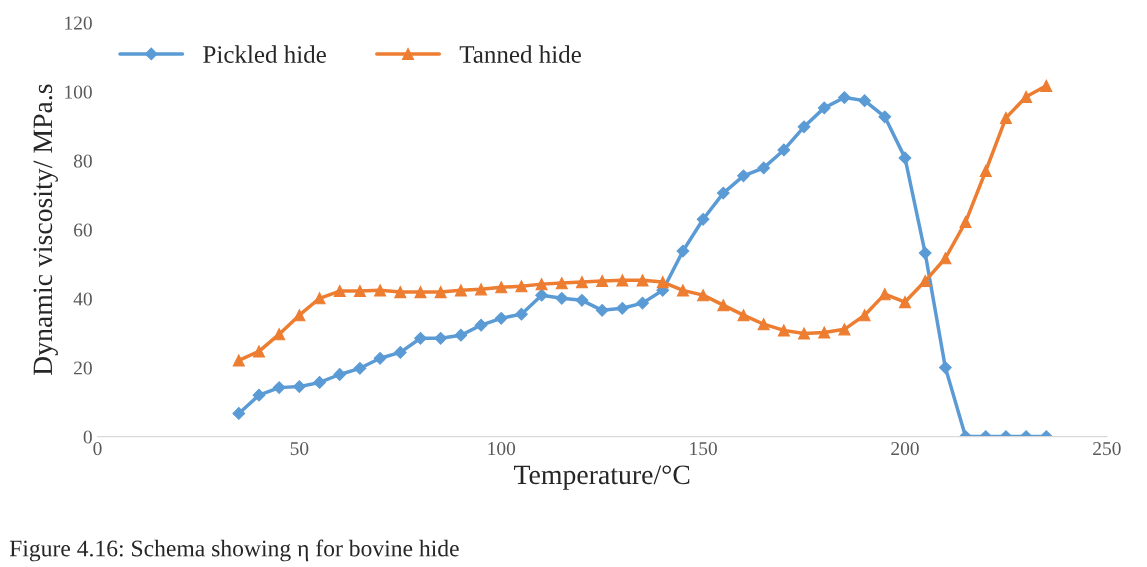  I want to click on caption: Figure 4.16: Schema showing η for bovine hide, so click(234, 550).